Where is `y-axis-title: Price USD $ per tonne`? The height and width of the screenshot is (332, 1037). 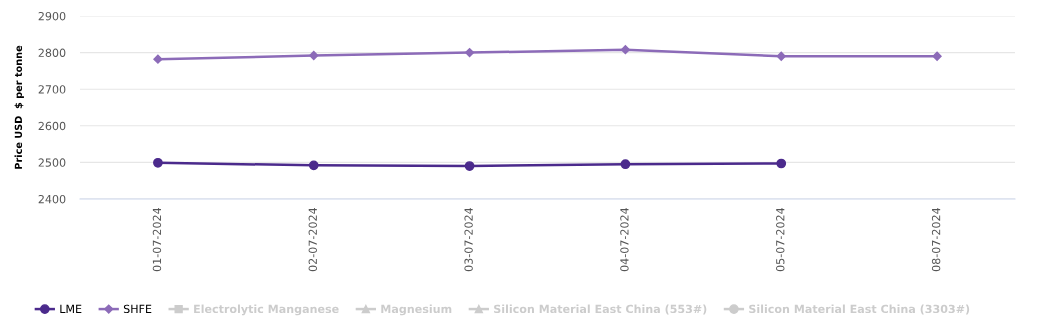
y-axis-title: Price USD $ per tonne is located at coordinates (19, 107).